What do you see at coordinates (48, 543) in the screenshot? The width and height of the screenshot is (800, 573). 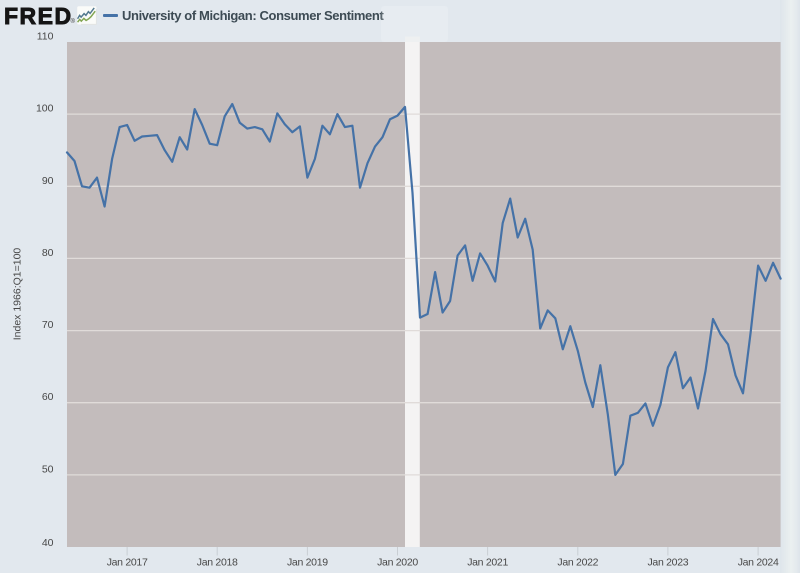 I see `svg-text: 40` at bounding box center [48, 543].